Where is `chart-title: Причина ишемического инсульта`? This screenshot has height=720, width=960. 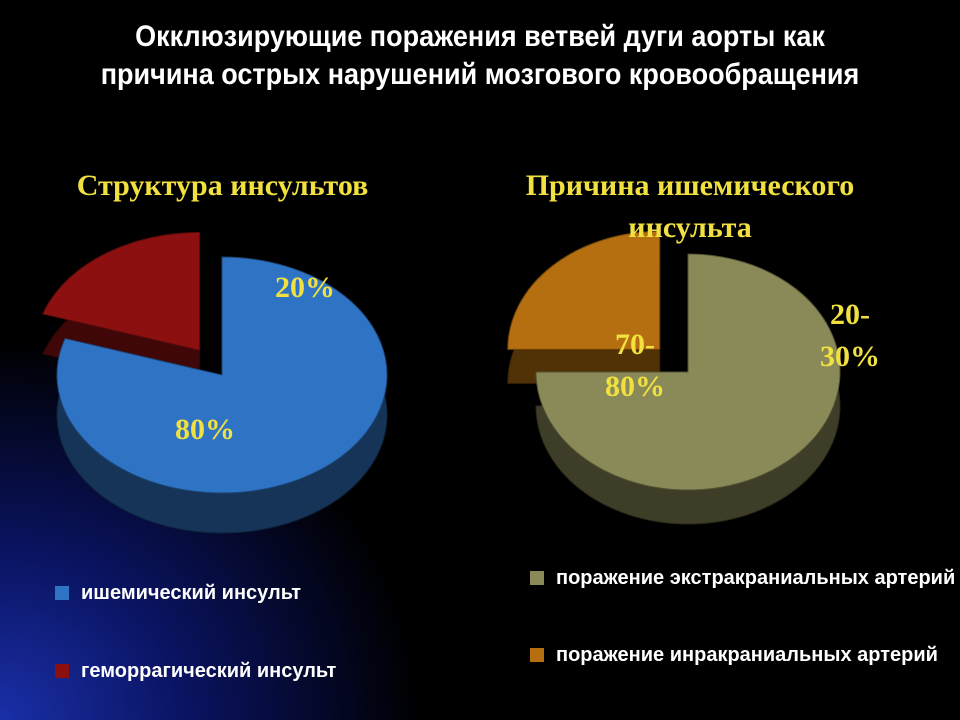 chart-title: Причина ишемического инсульта is located at coordinates (690, 206).